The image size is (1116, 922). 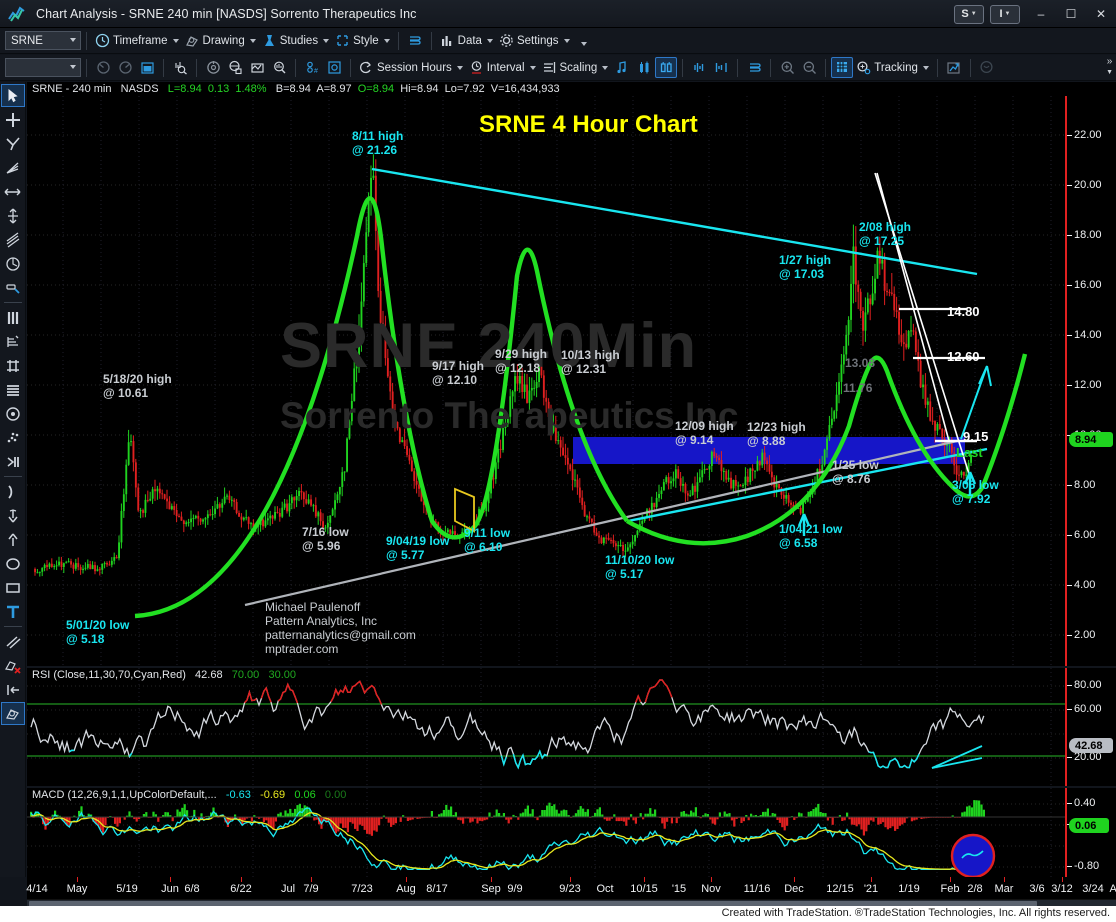 What do you see at coordinates (213, 67) in the screenshot?
I see `target-icon` at bounding box center [213, 67].